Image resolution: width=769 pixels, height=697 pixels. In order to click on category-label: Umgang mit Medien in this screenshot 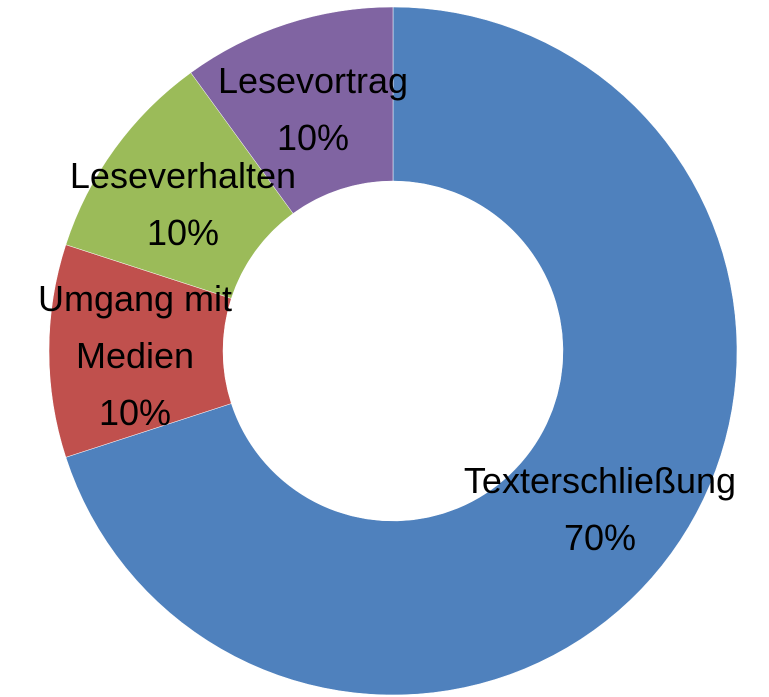, I will do `click(135, 327)`.